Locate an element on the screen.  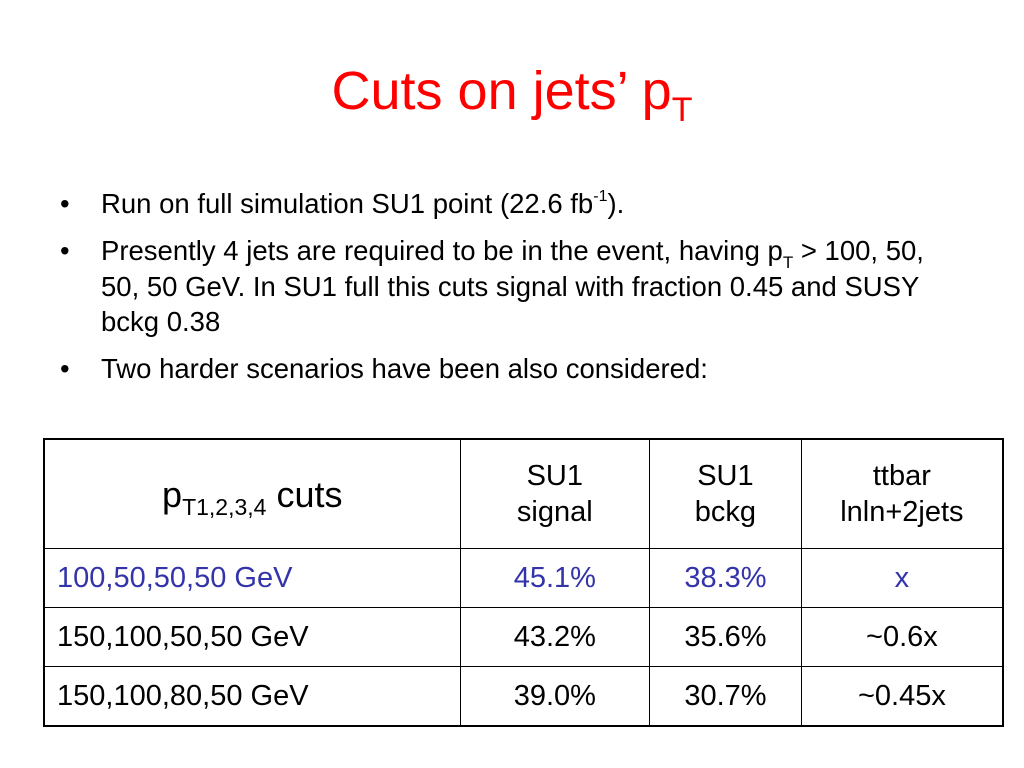
bullet-superscript: -1 is located at coordinates (600, 196).